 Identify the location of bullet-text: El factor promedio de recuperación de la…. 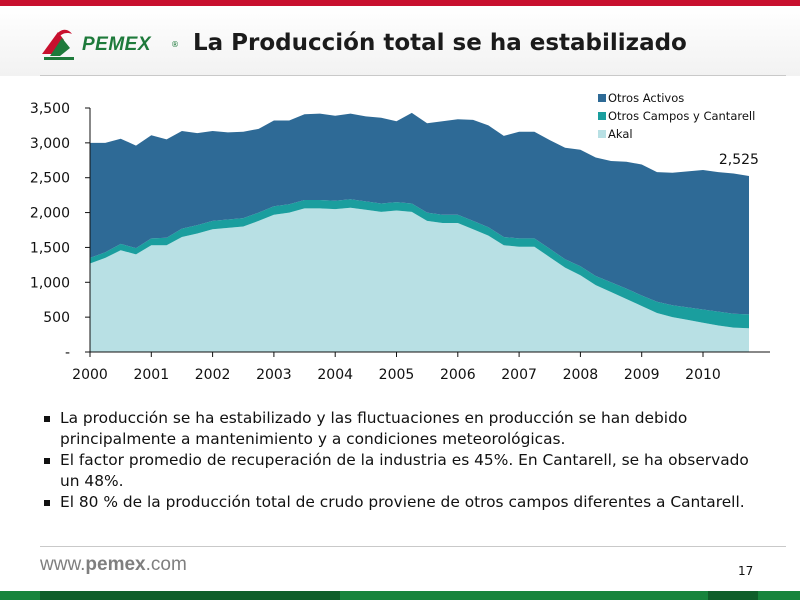
(404, 470).